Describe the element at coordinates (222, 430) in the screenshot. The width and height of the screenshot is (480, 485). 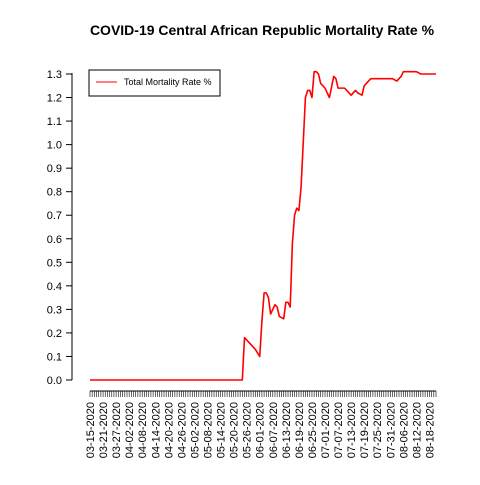
I see `x-tick-label: 05-14-2020` at that location.